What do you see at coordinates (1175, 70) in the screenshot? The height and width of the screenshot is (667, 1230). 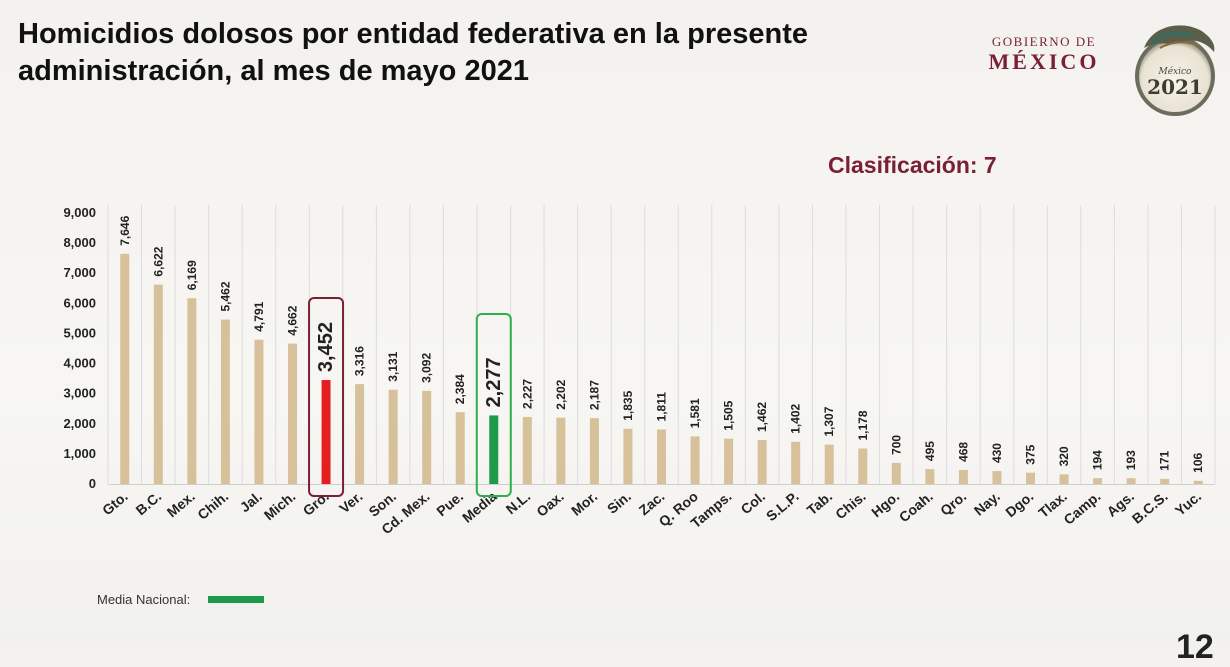 I see `mexico-2021-seal-icon: México 2021` at bounding box center [1175, 70].